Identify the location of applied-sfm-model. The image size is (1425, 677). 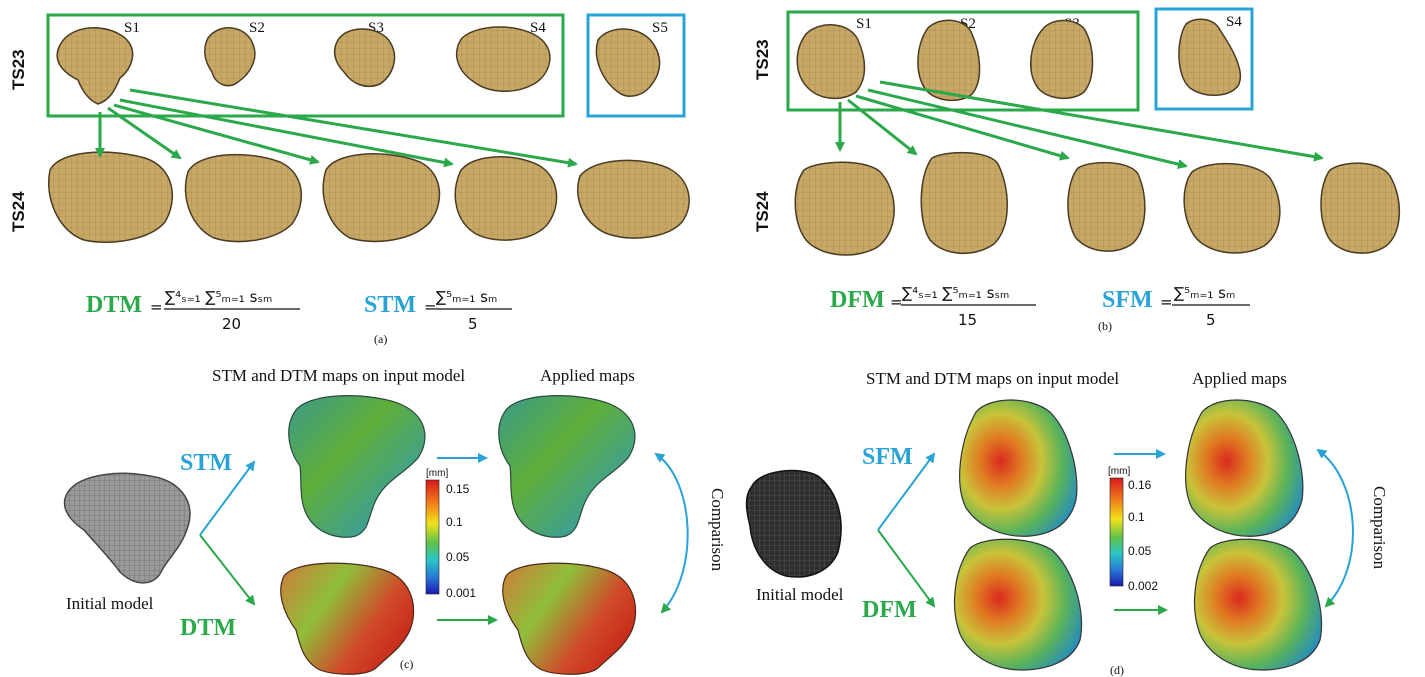
(1244, 468).